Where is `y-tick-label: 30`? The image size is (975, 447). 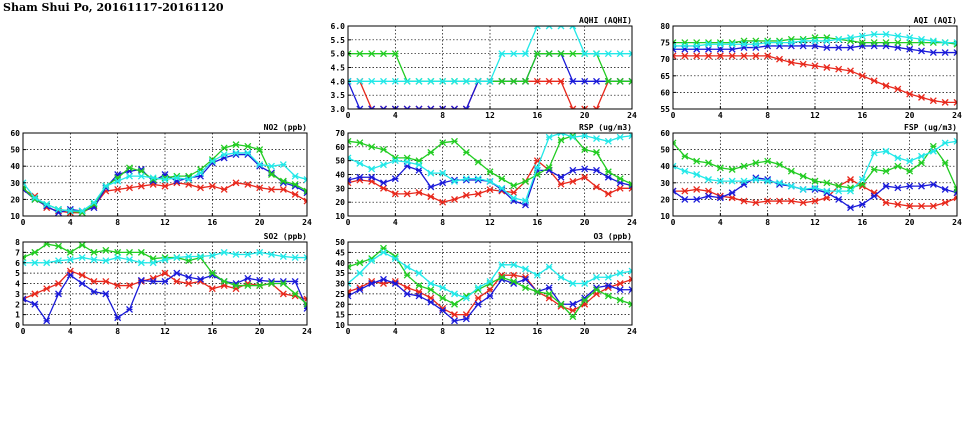 y-tick-label: 30 is located at coordinates (665, 183).